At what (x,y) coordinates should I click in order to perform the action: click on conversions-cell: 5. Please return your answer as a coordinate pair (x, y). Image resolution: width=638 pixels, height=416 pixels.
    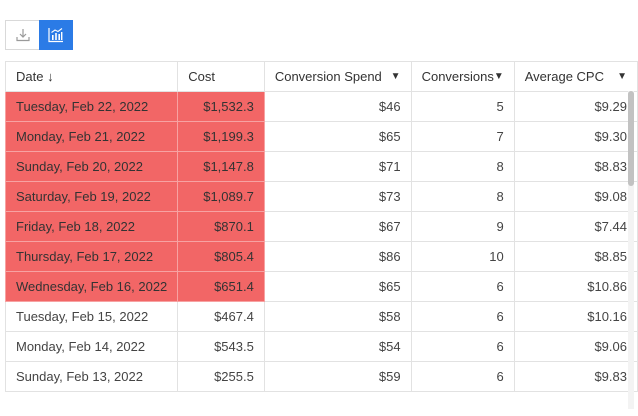
    Looking at the image, I should click on (462, 106).